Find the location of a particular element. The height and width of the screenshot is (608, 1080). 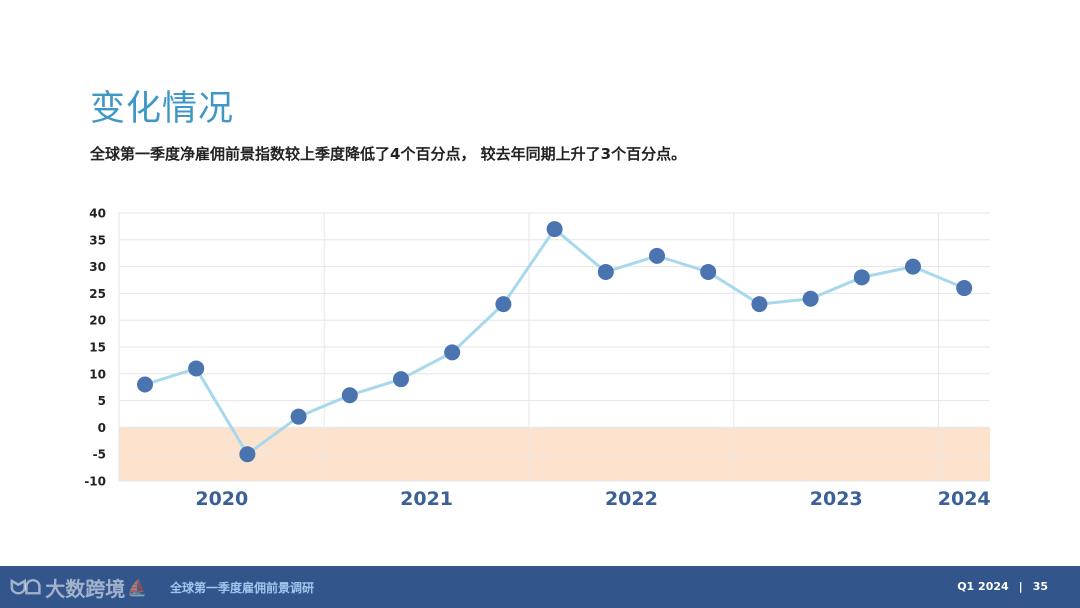

footer-logo: ᗢᗝ 大数跨境 ⛵ is located at coordinates (78, 587).